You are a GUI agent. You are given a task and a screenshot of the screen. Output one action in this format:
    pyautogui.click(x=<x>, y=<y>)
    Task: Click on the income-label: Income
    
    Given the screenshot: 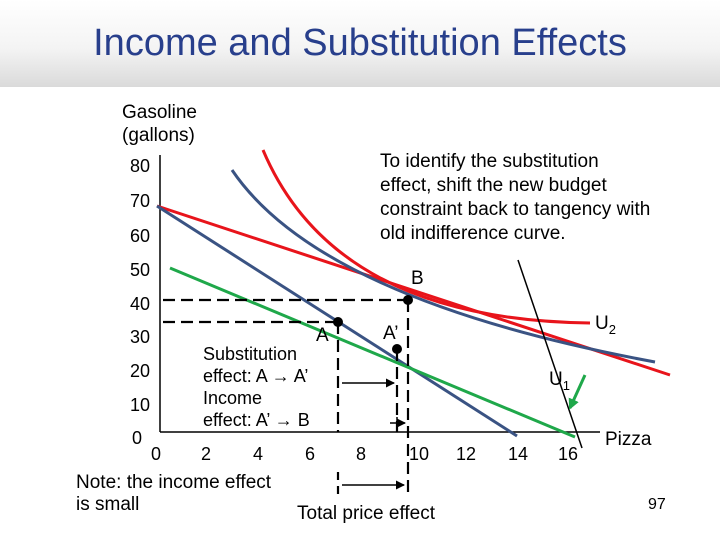 What is the action you would take?
    pyautogui.click(x=233, y=398)
    